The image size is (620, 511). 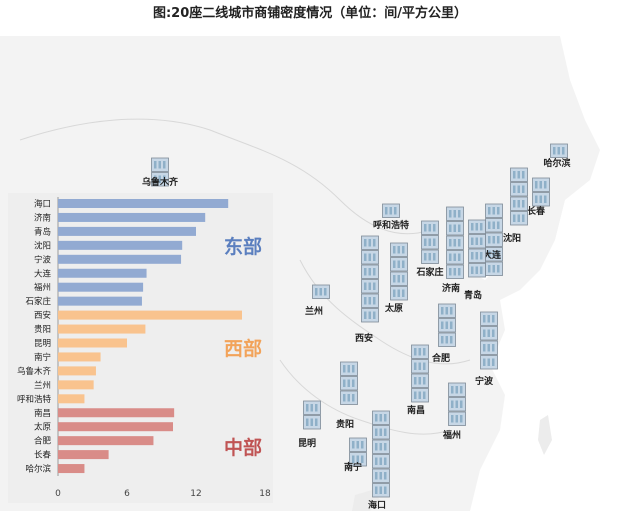 What do you see at coordinates (58, 494) in the screenshot?
I see `x-tick-label: 0` at bounding box center [58, 494].